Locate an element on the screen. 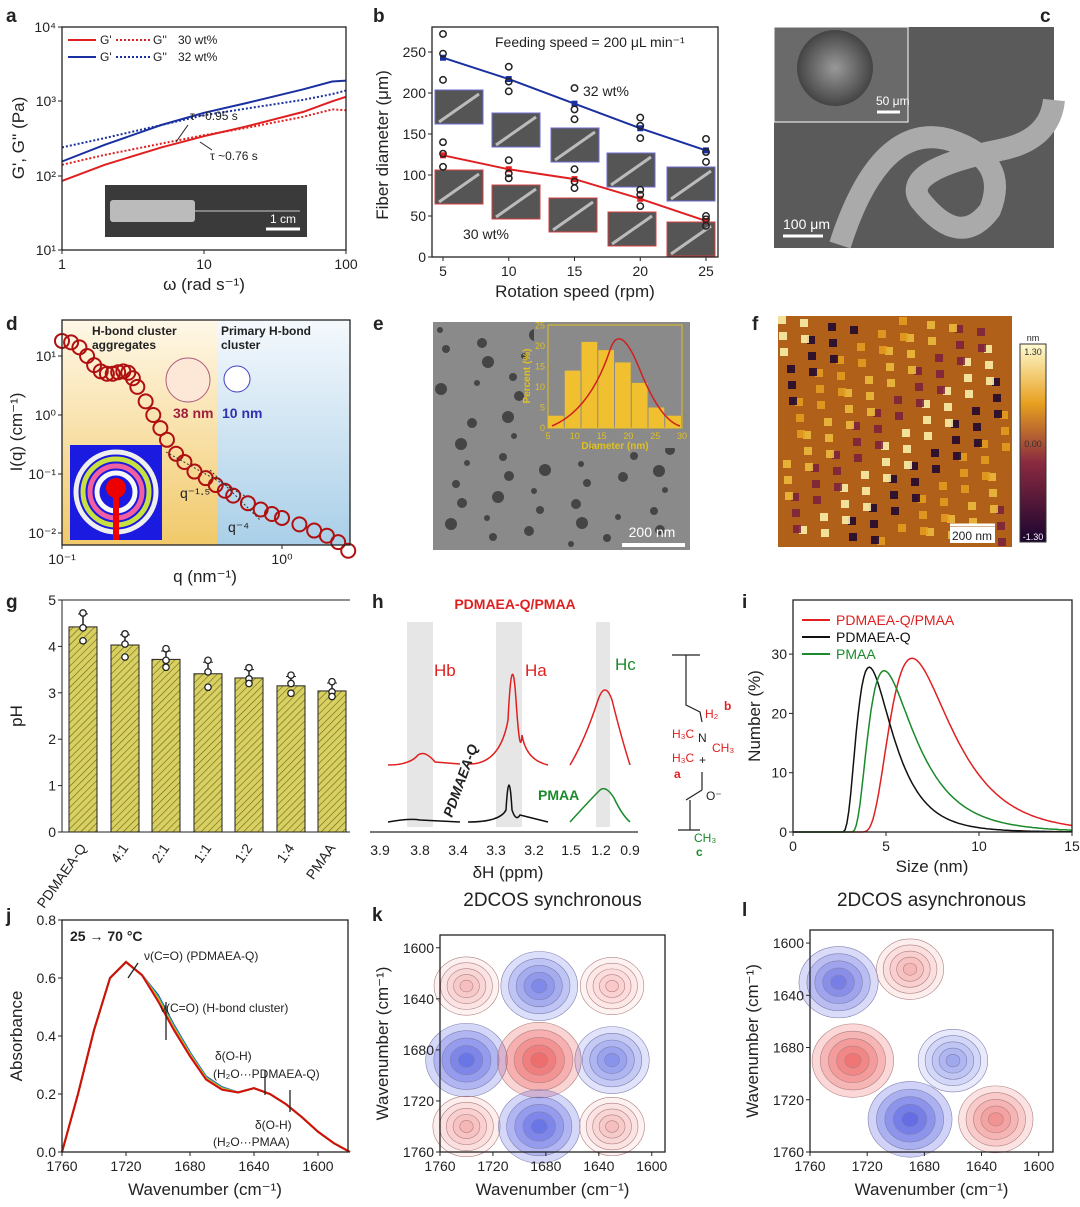 The height and width of the screenshot is (1207, 1080). inset-x-tick: 25 is located at coordinates (655, 436).